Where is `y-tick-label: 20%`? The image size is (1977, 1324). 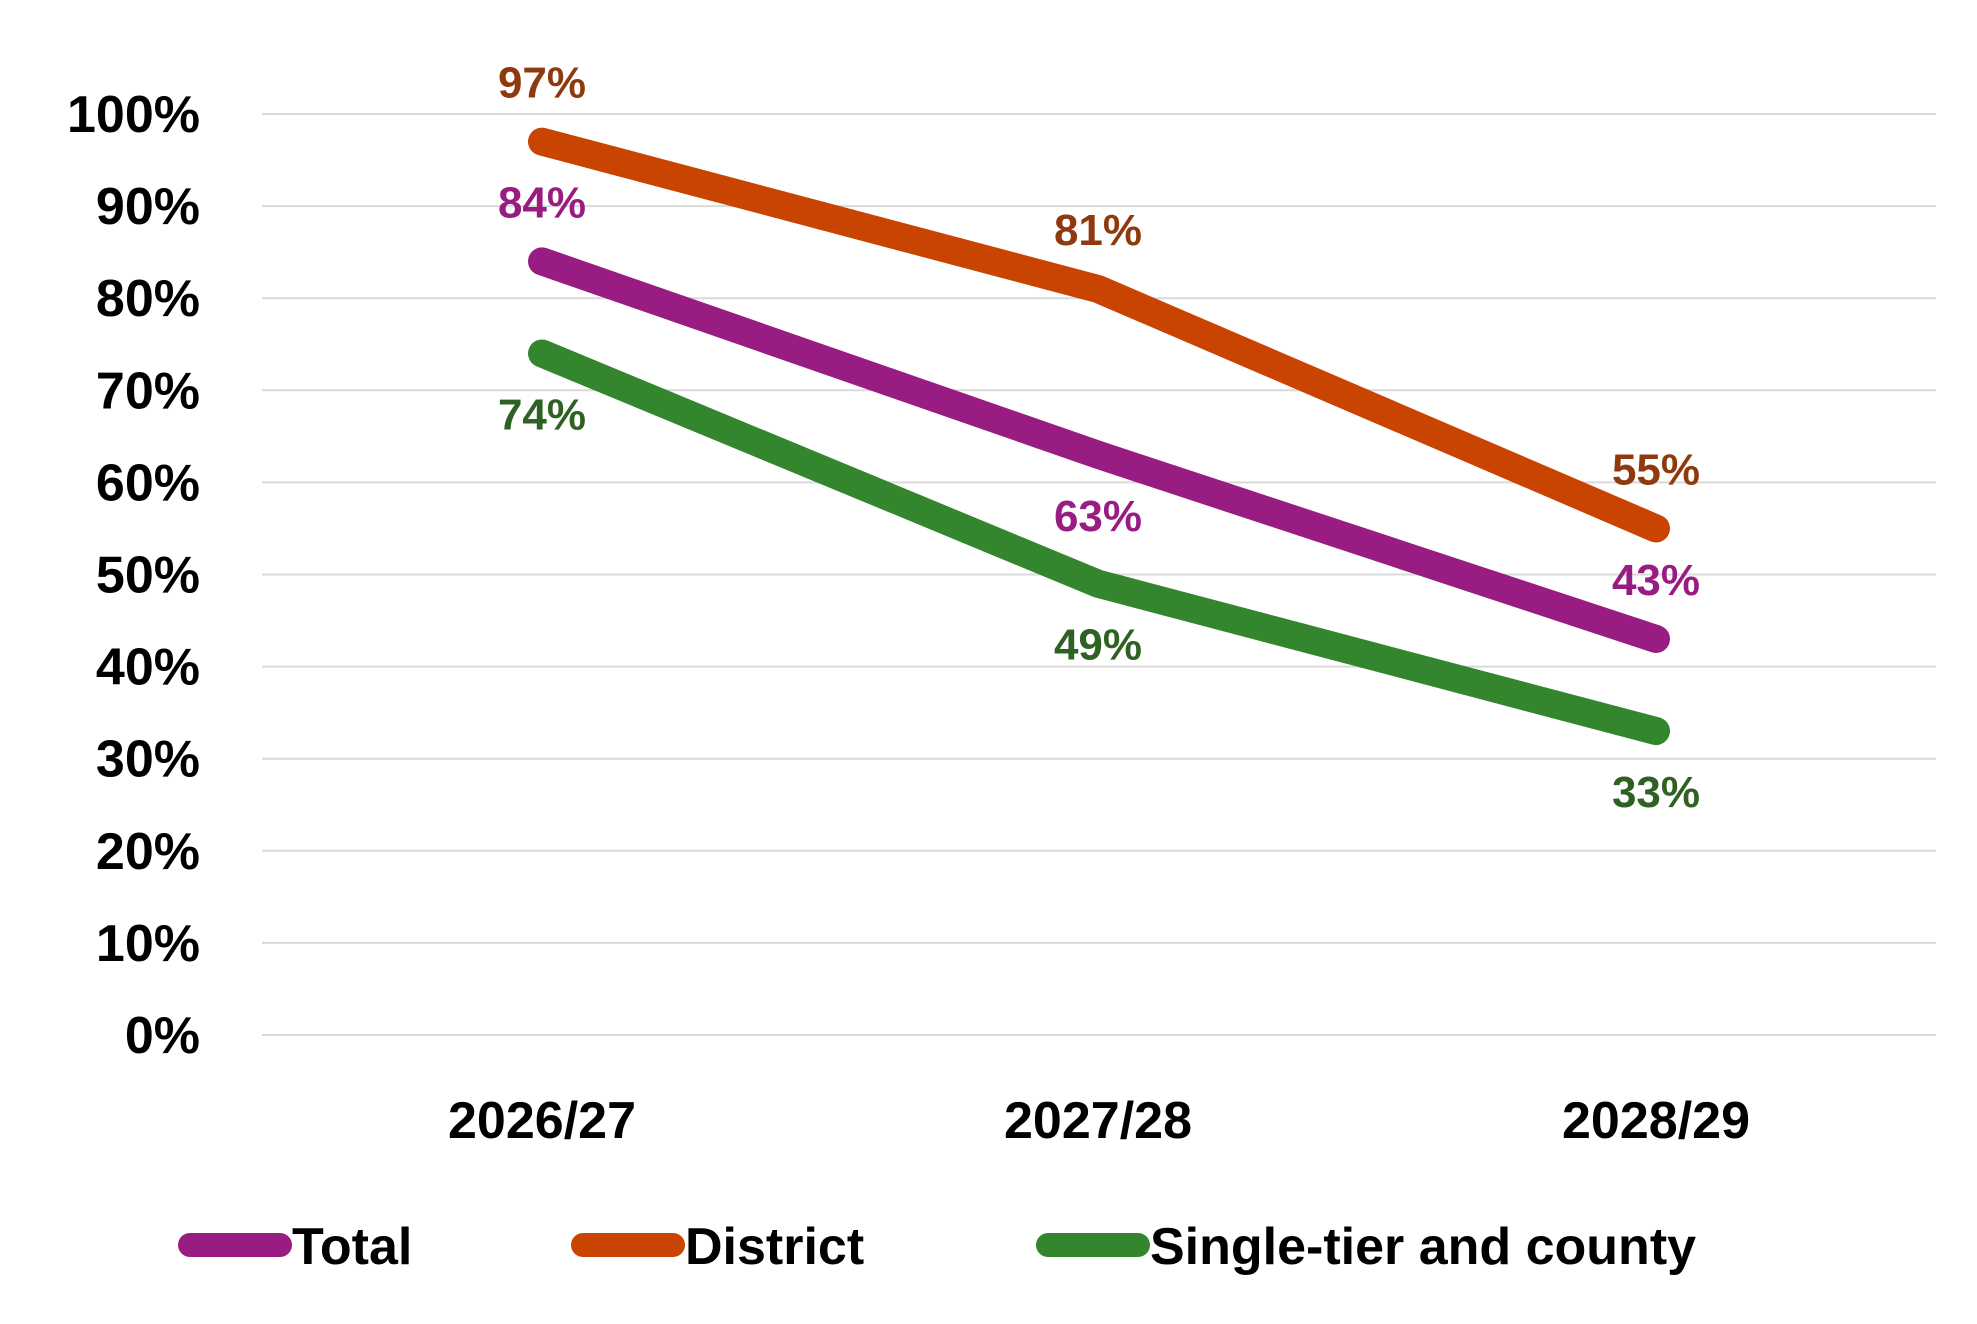
y-tick-label: 20% is located at coordinates (148, 852).